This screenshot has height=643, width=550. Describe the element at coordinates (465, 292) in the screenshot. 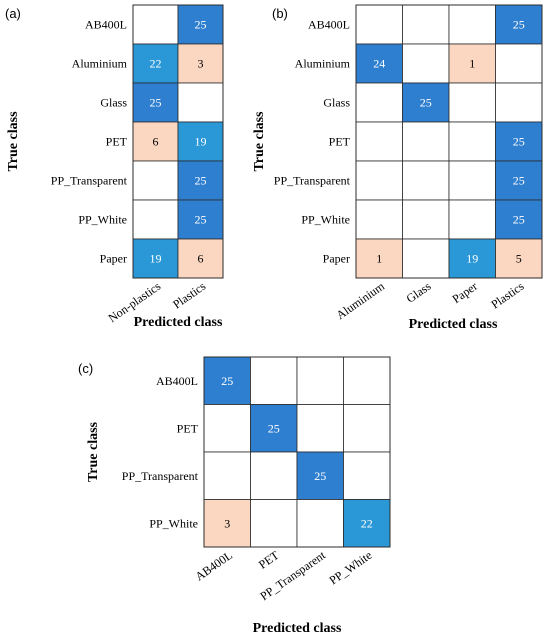

I see `column-label: Paper` at that location.